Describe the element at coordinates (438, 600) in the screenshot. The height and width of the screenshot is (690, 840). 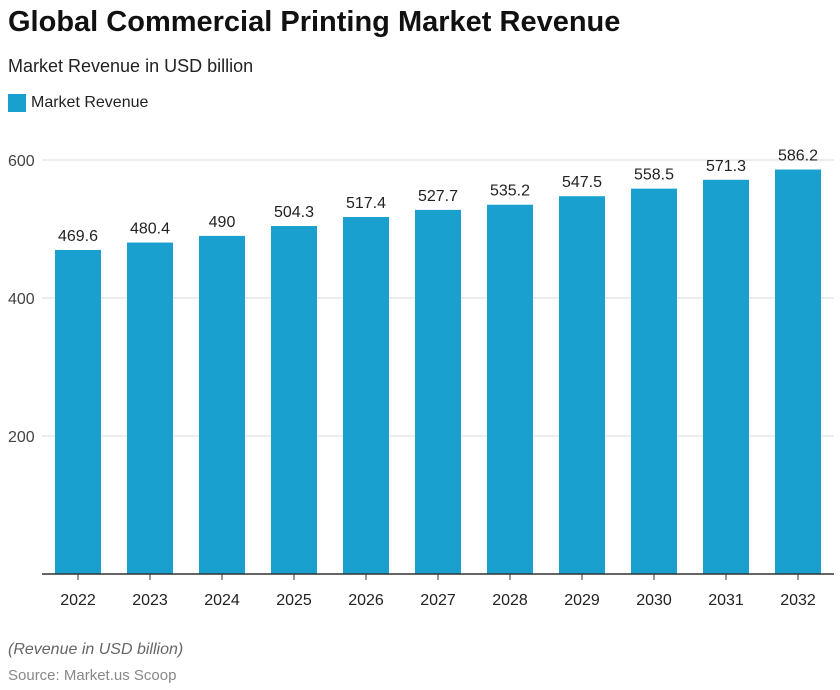
I see `x-tick-label: 2027` at that location.